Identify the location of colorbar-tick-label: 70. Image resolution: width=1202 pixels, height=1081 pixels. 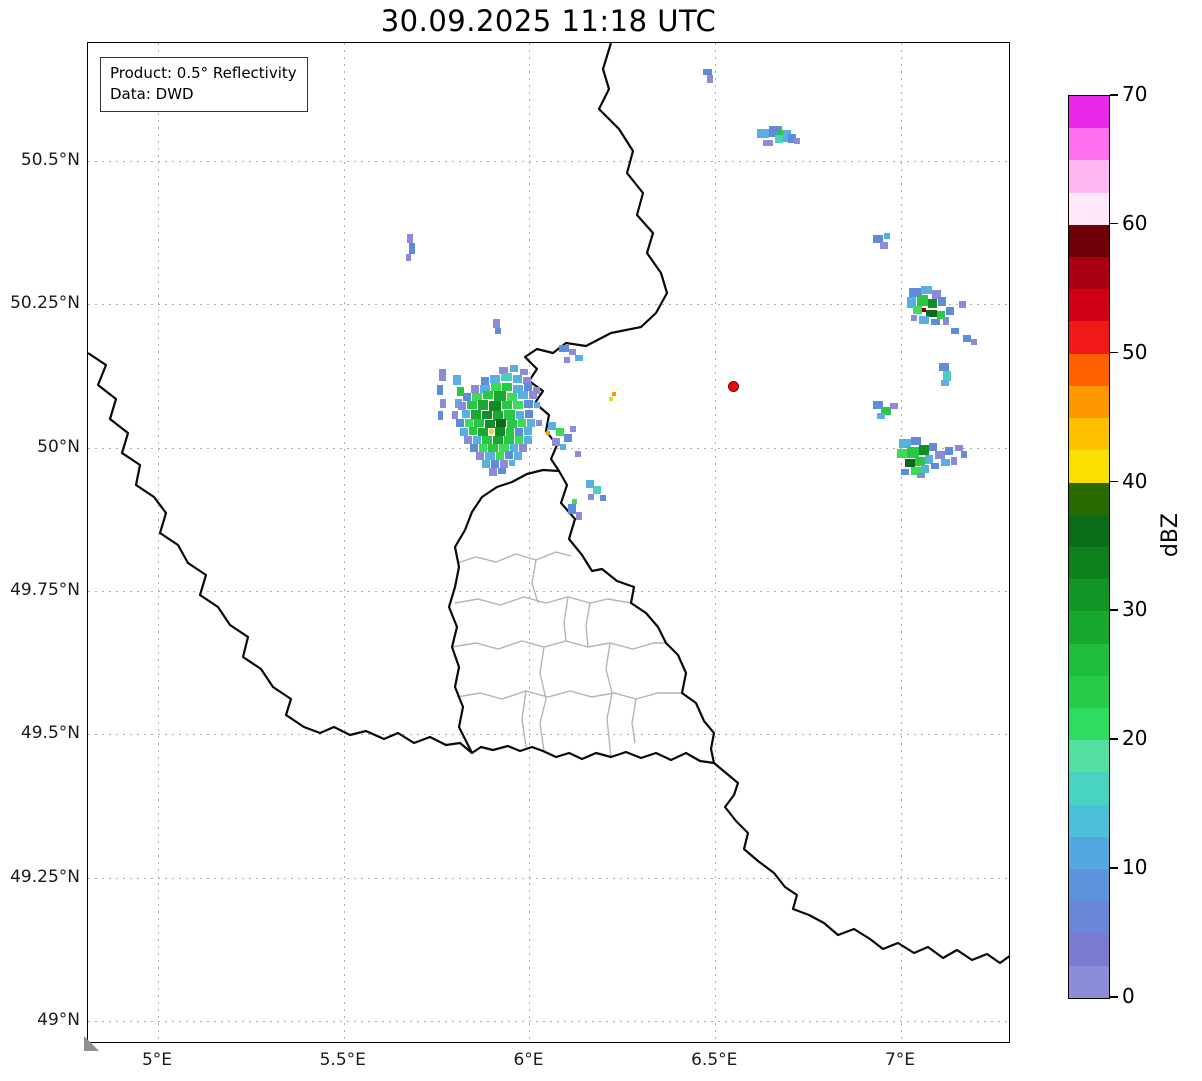
(1135, 94).